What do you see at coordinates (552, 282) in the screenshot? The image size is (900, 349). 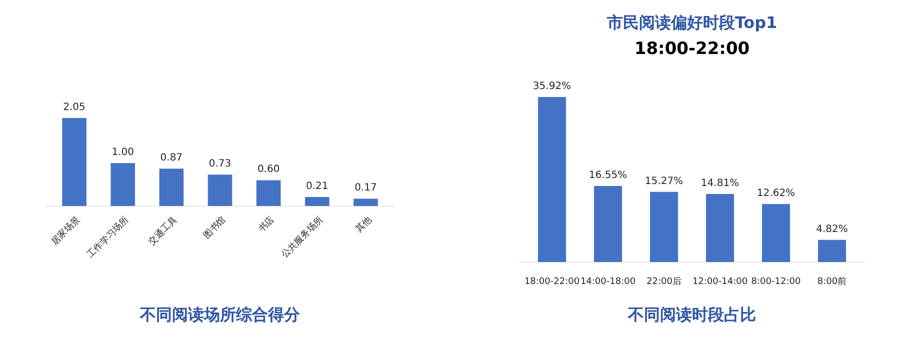 I see `x-tick-label: 18:00-22:00` at bounding box center [552, 282].